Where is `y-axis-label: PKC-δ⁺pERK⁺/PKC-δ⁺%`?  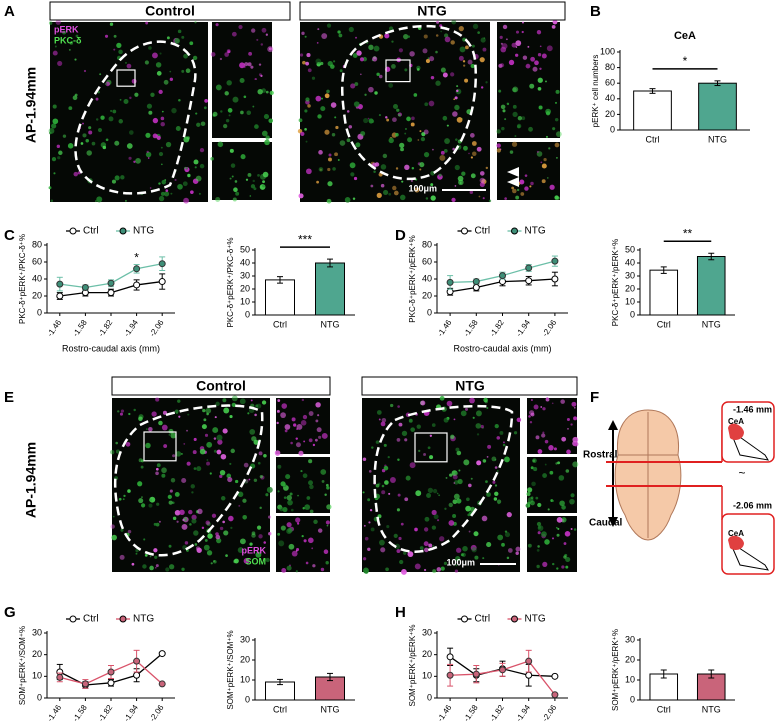 y-axis-label: PKC-δ⁺pERK⁺/PKC-δ⁺% is located at coordinates (22, 279).